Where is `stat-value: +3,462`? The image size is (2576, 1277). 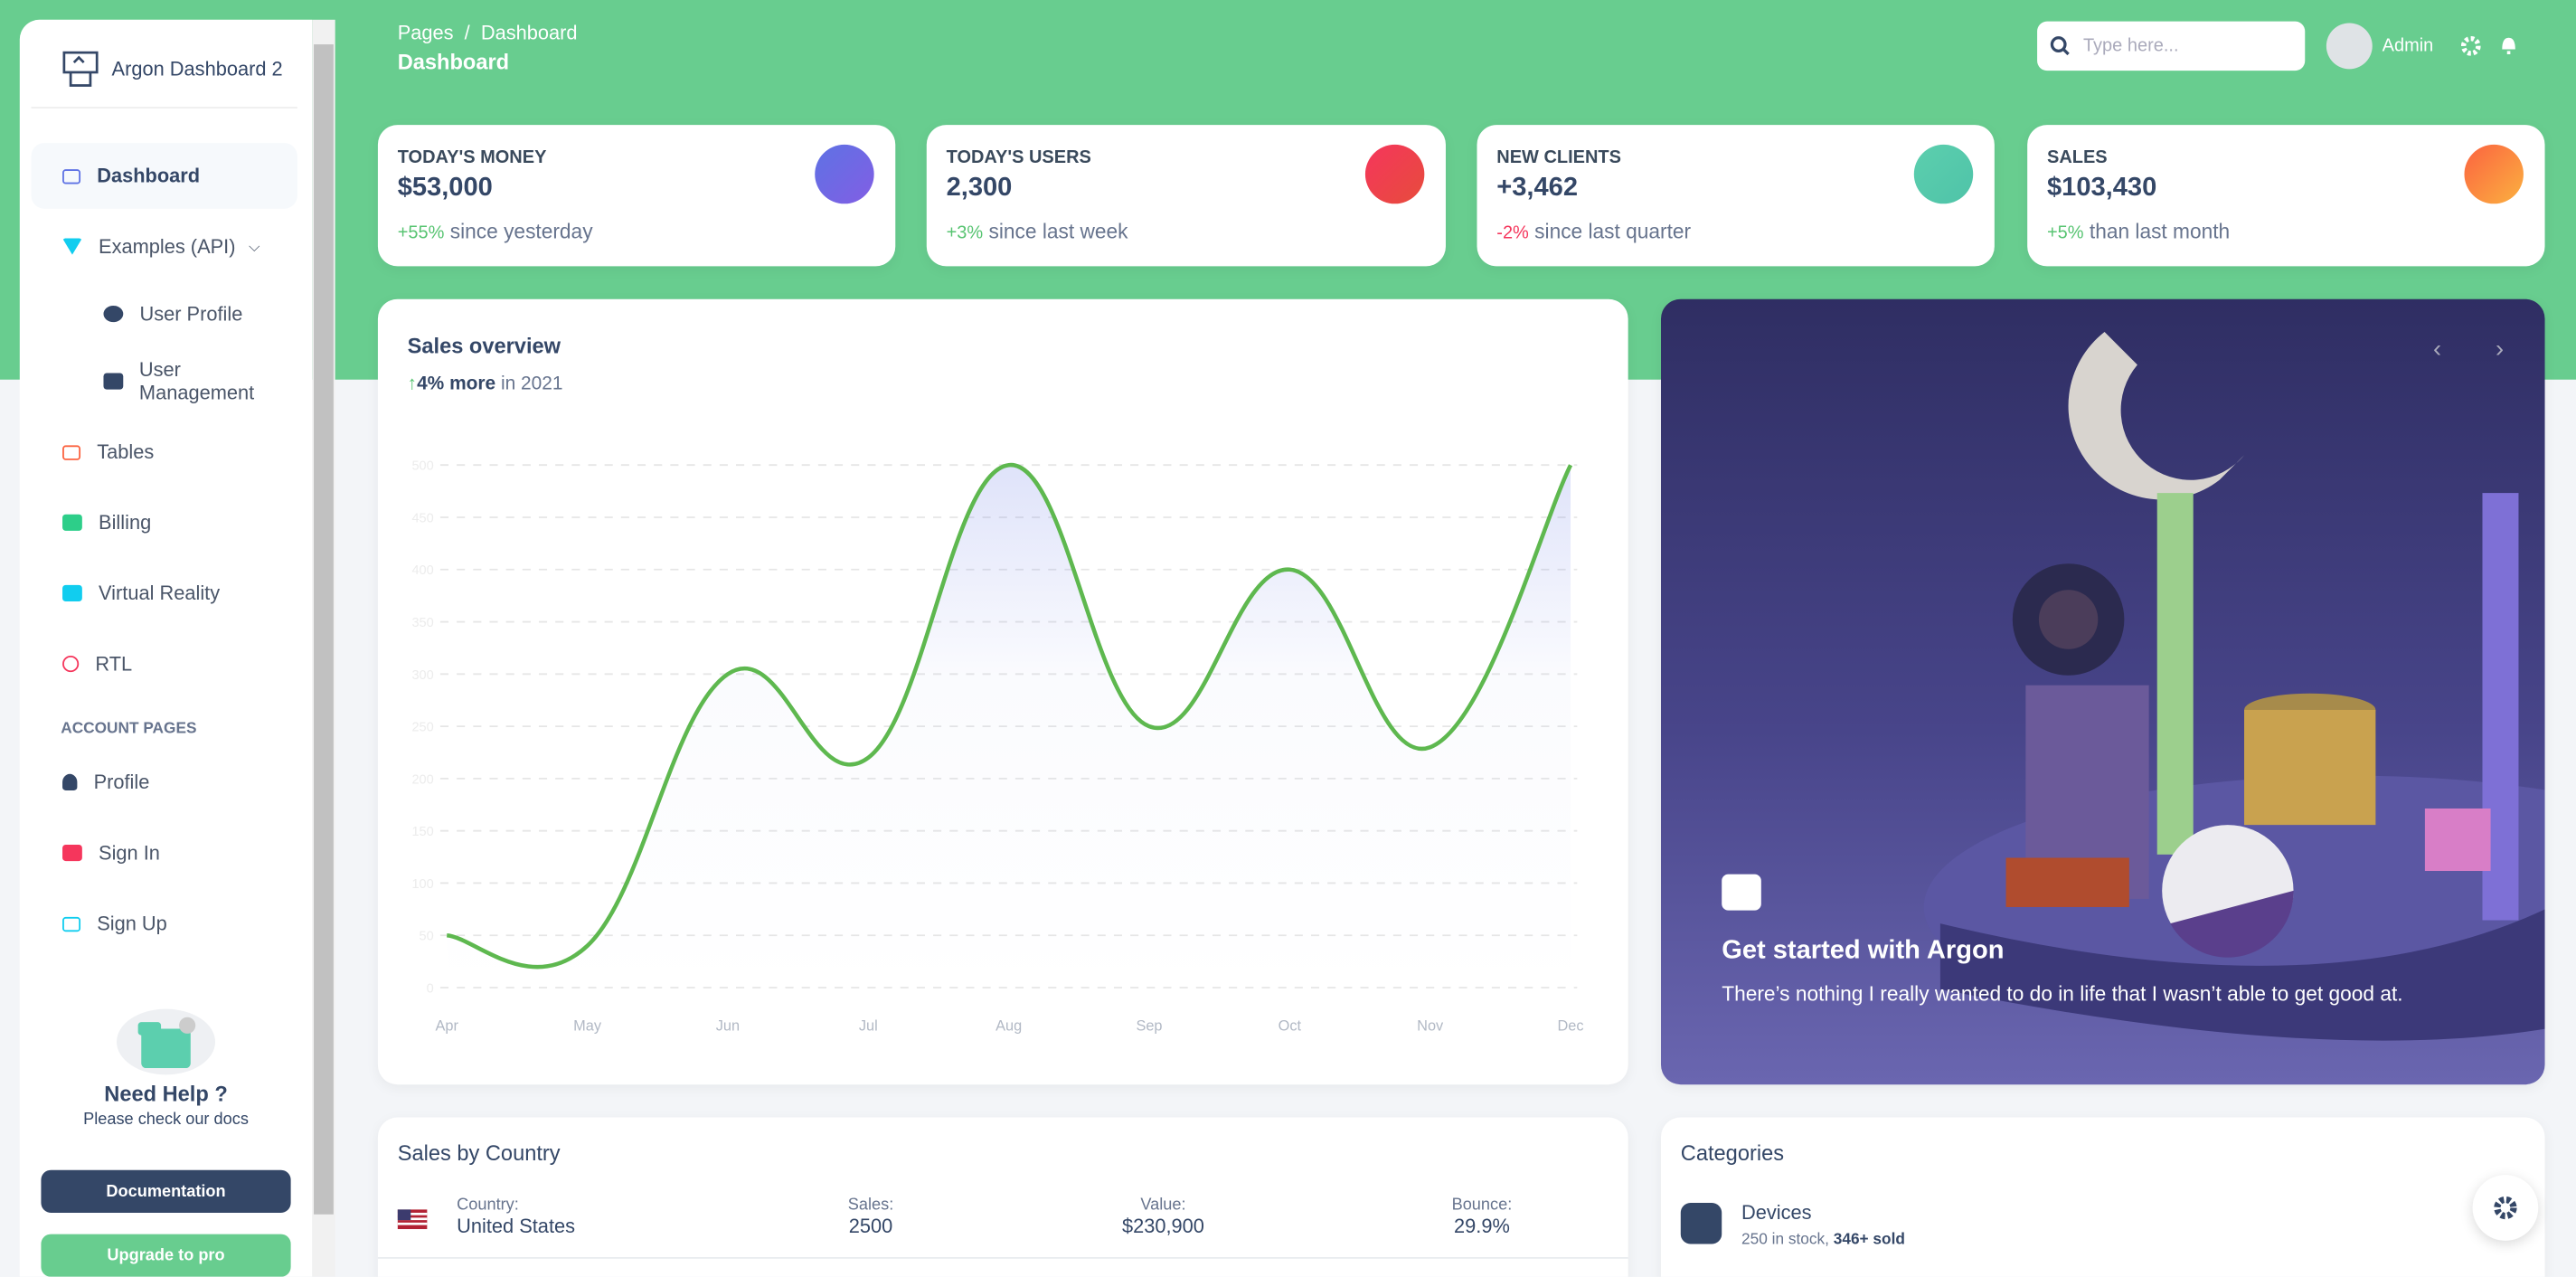
stat-value: +3,462 is located at coordinates (1537, 188).